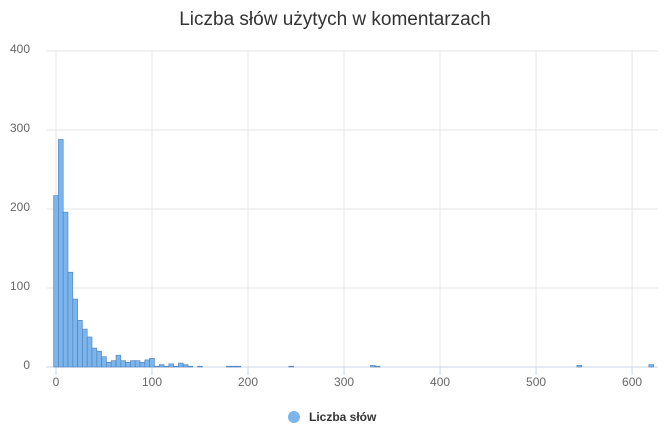 This screenshot has width=670, height=447. What do you see at coordinates (632, 382) in the screenshot?
I see `x-tick-label: 600` at bounding box center [632, 382].